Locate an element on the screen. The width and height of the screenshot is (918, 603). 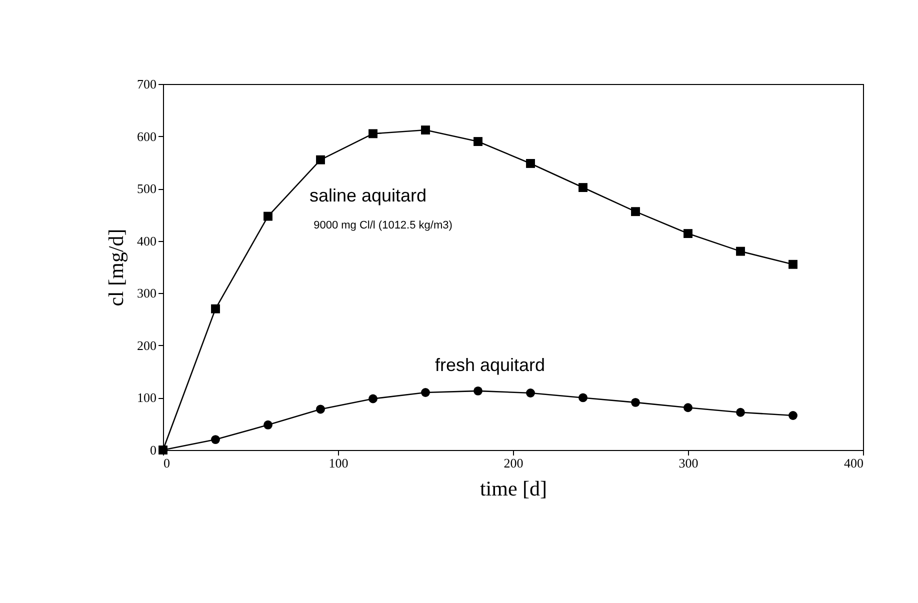
y-tick-label: 700 is located at coordinates (146, 84).